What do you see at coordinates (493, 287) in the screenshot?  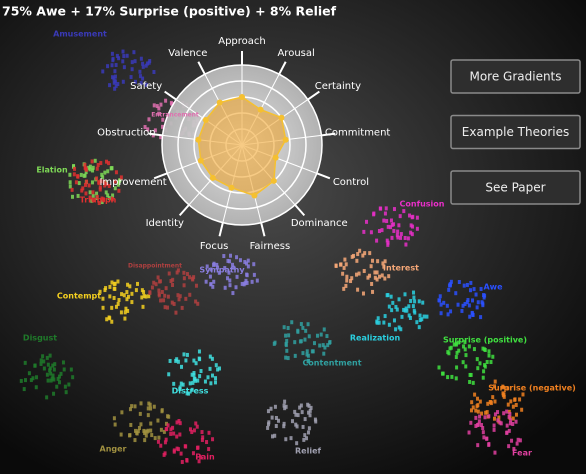 I see `cluster-label: Awe` at bounding box center [493, 287].